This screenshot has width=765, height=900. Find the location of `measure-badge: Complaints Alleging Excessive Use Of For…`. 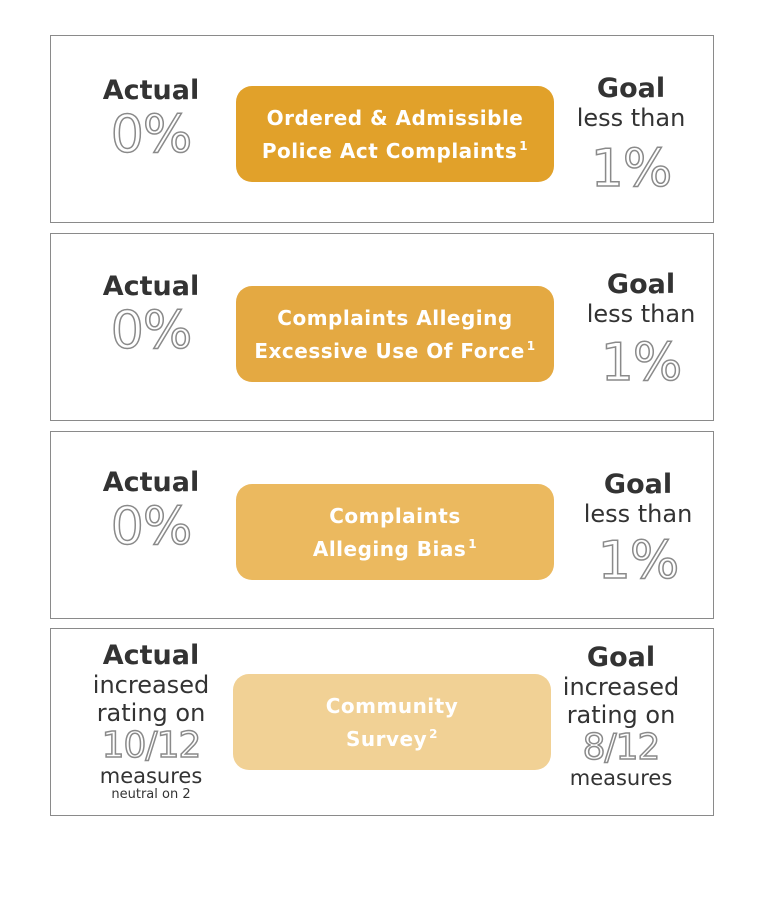

measure-badge: Complaints Alleging Excessive Use Of For… is located at coordinates (395, 334).